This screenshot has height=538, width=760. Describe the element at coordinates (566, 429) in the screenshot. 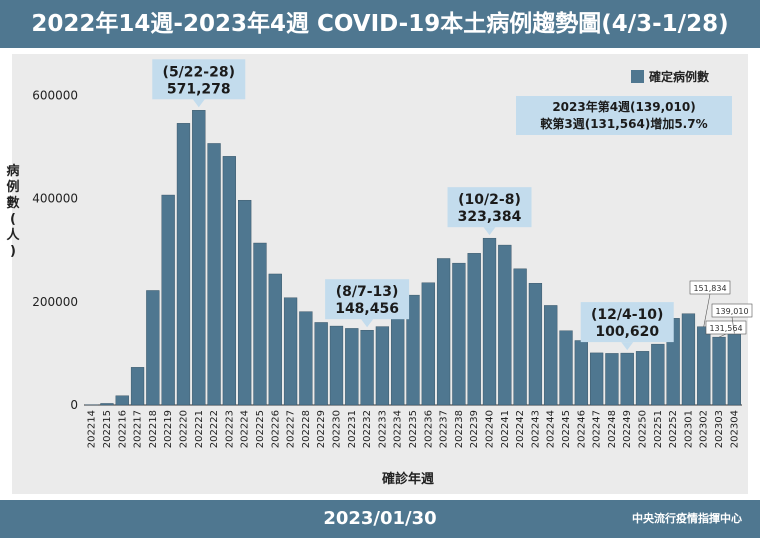

I see `x-tick-label: 202245` at that location.